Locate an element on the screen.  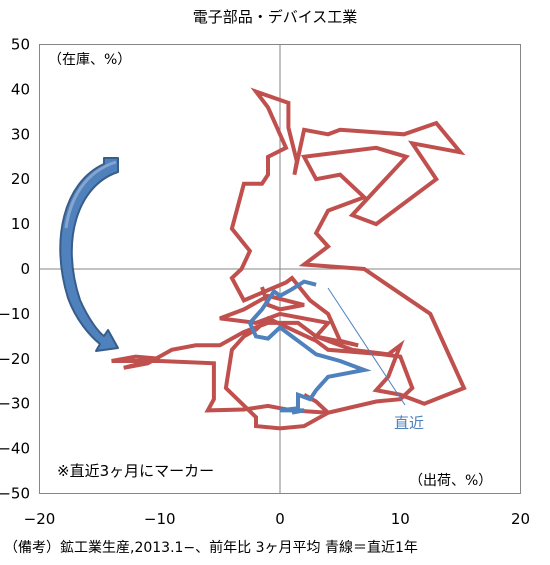
y-tick-label: 30 is located at coordinates (20, 134).